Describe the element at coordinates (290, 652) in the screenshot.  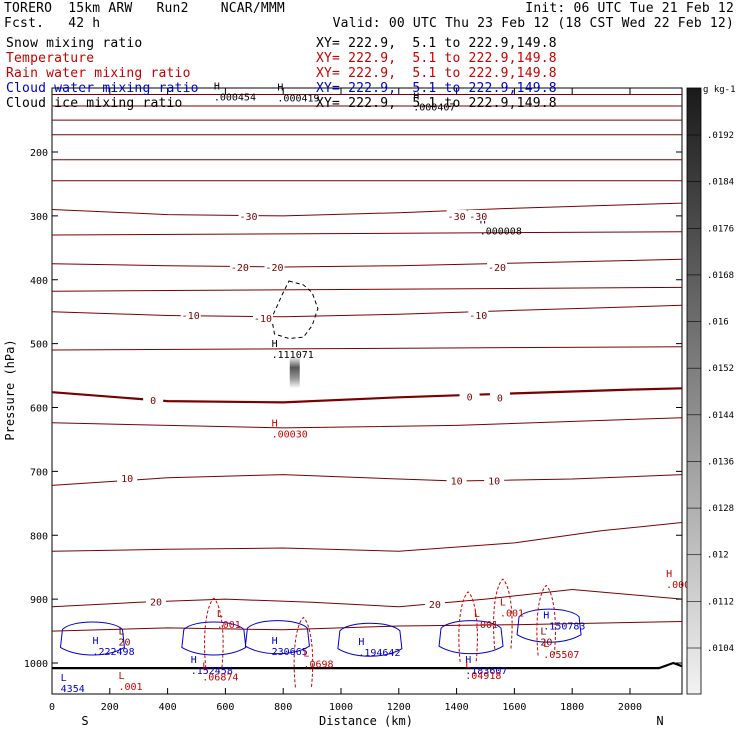
I see `extremum-value: 230665` at that location.